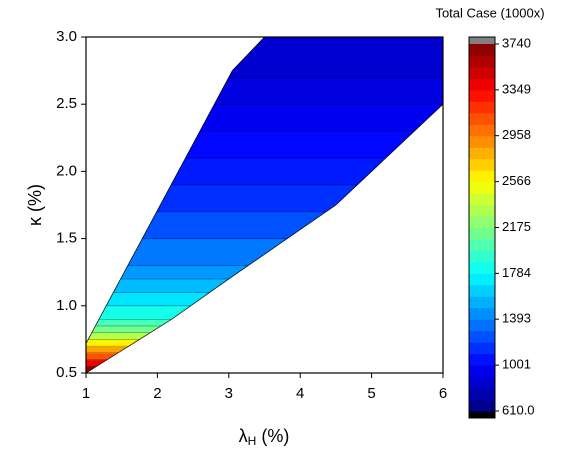  I want to click on colorbar-under, so click(482, 414).